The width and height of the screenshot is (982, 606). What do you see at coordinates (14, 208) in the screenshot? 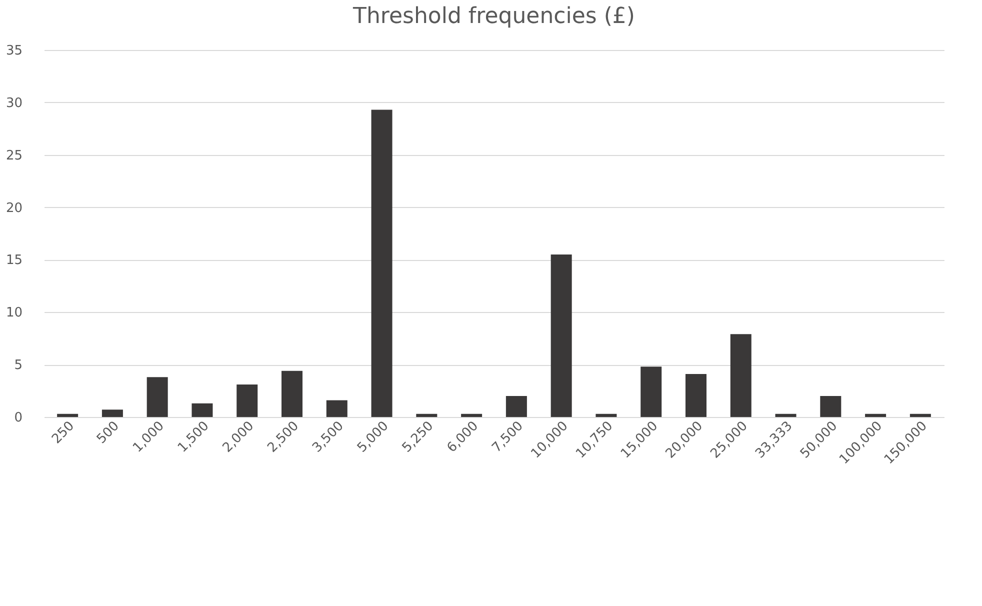
I see `y-tick-label: 20` at bounding box center [14, 208].